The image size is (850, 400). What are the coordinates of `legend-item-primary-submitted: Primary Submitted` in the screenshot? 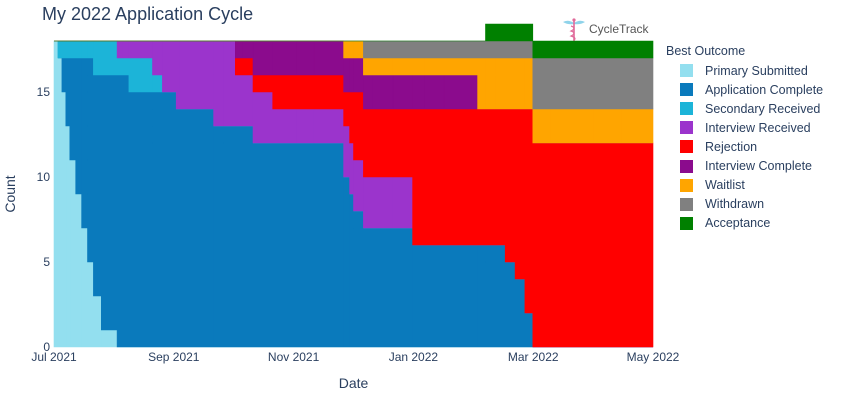 It's located at (744, 70).